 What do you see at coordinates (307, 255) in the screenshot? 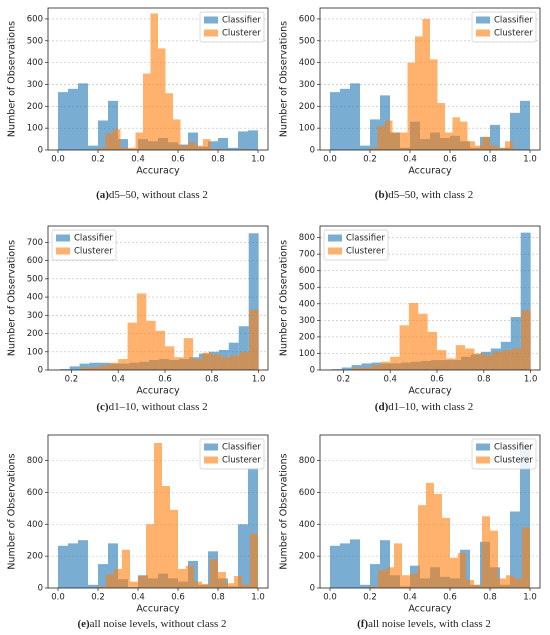
I see `y-tick-label: 700` at bounding box center [307, 255].